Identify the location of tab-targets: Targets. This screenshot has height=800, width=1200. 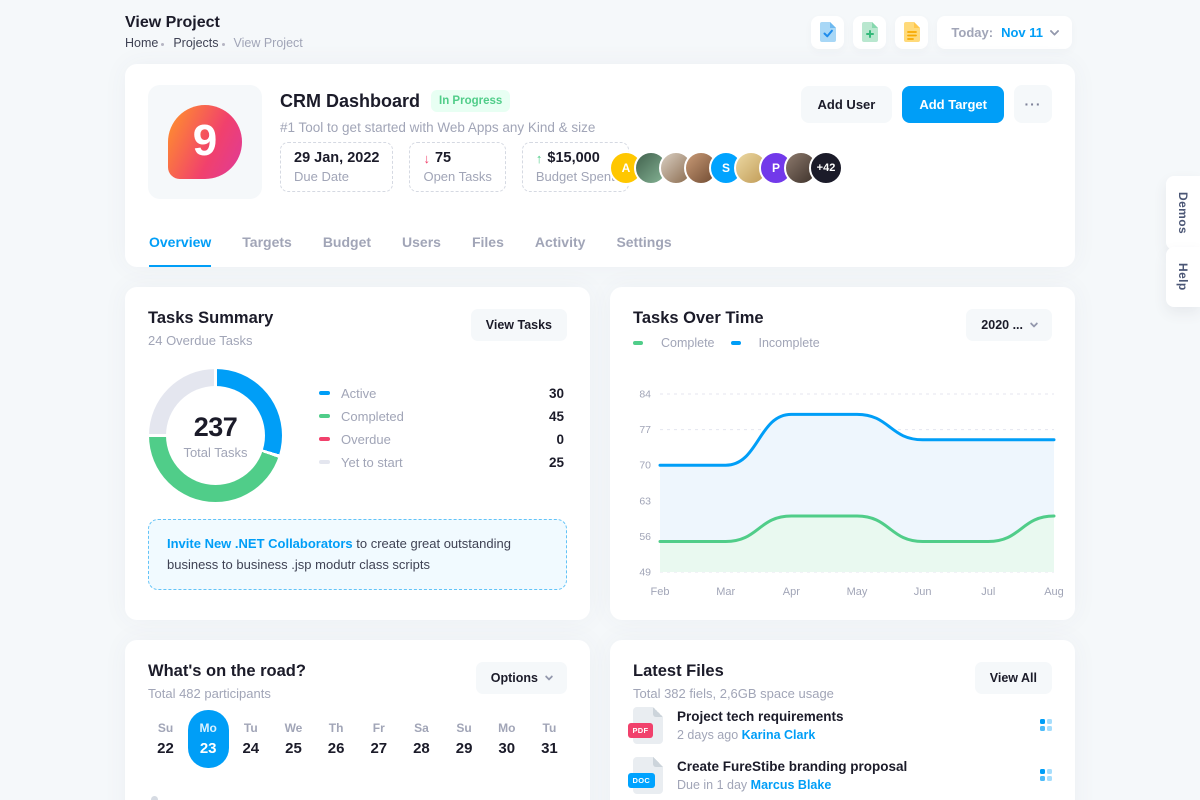
(267, 242).